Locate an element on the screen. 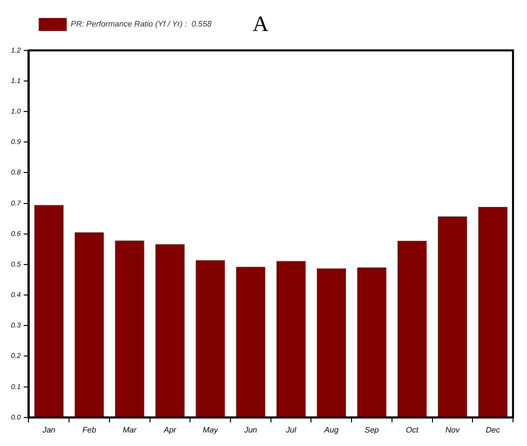 This screenshot has width=527, height=446. x-tick-label: Feb is located at coordinates (89, 429).